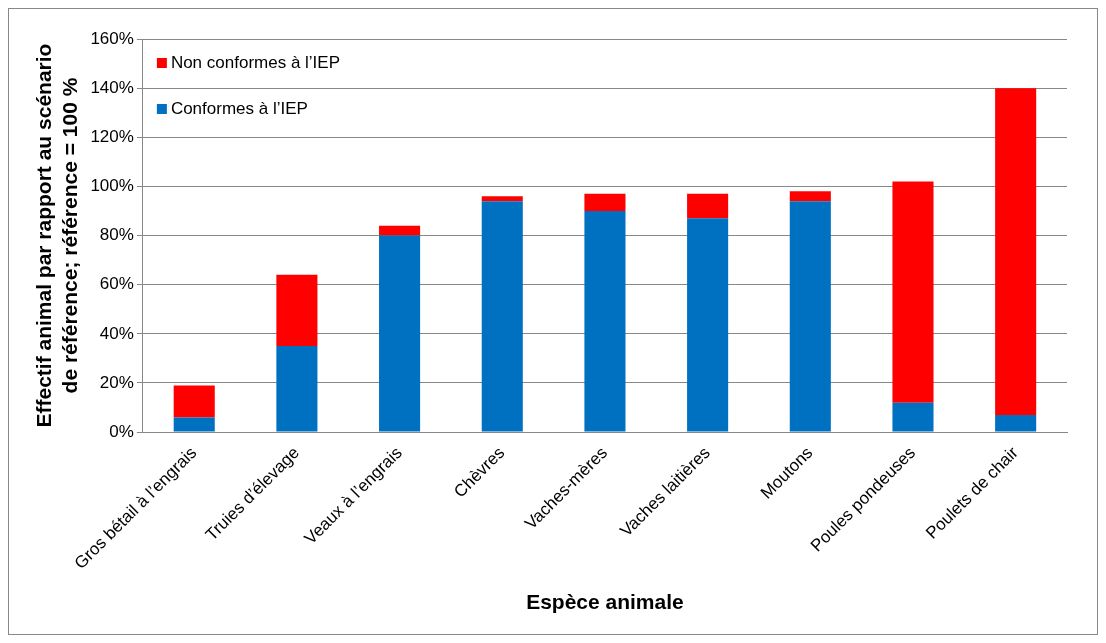 This screenshot has width=1106, height=643. Describe the element at coordinates (121, 431) in the screenshot. I see `y-tick-label: 0%` at that location.